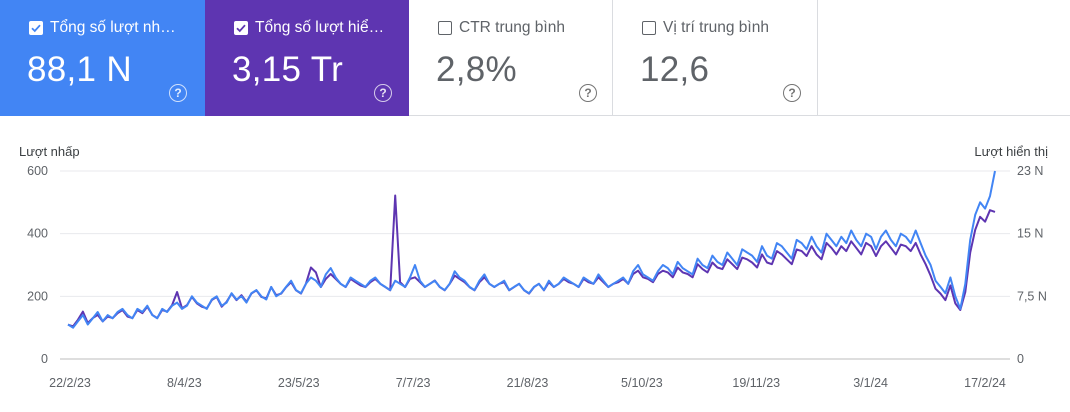 Image resolution: width=1070 pixels, height=412 pixels. I want to click on metric-card-header: Vị trí trung bình, so click(722, 28).